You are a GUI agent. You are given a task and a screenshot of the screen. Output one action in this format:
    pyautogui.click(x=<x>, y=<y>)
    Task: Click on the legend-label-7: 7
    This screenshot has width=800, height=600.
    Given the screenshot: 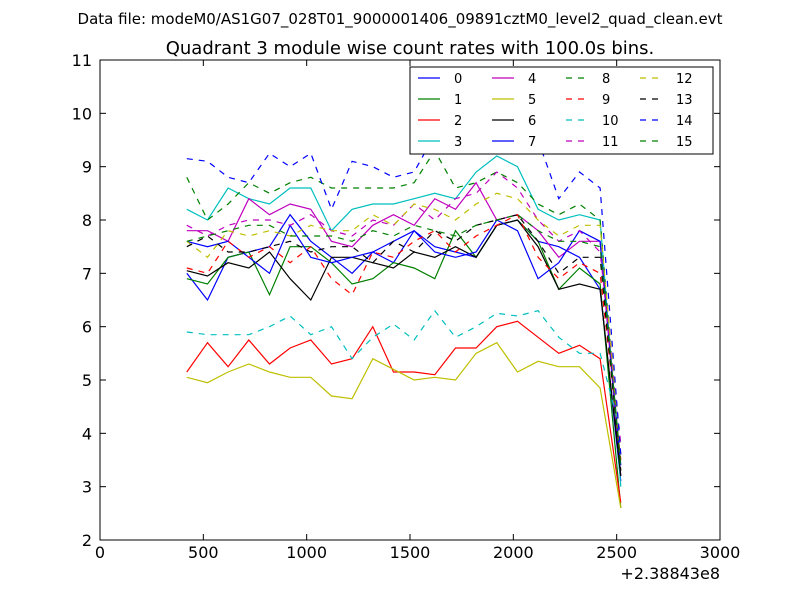 What is the action you would take?
    pyautogui.click(x=532, y=142)
    